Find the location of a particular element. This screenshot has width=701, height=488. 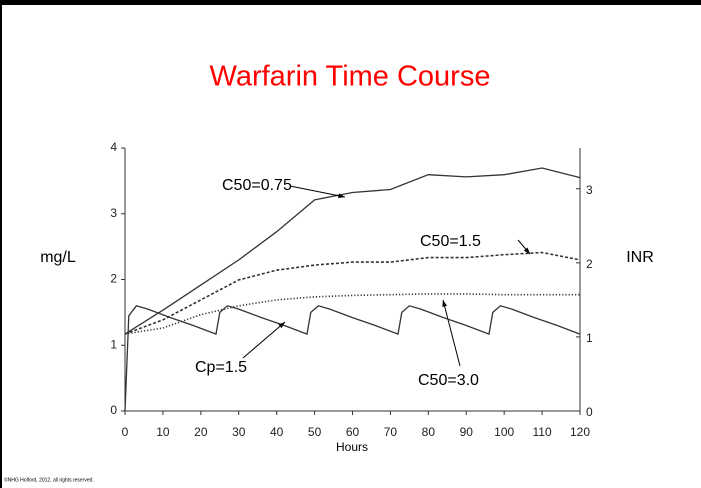

x-axis-label: Hours is located at coordinates (352, 447).